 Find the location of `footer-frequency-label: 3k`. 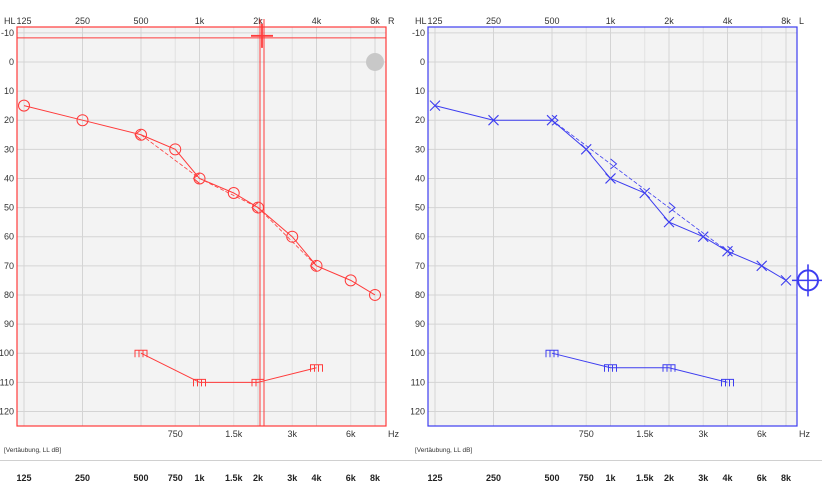

footer-frequency-label: 3k is located at coordinates (703, 478).